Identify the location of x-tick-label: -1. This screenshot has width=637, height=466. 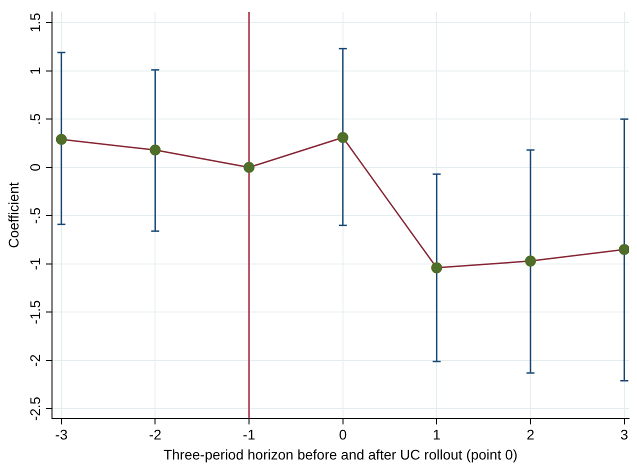
(249, 434).